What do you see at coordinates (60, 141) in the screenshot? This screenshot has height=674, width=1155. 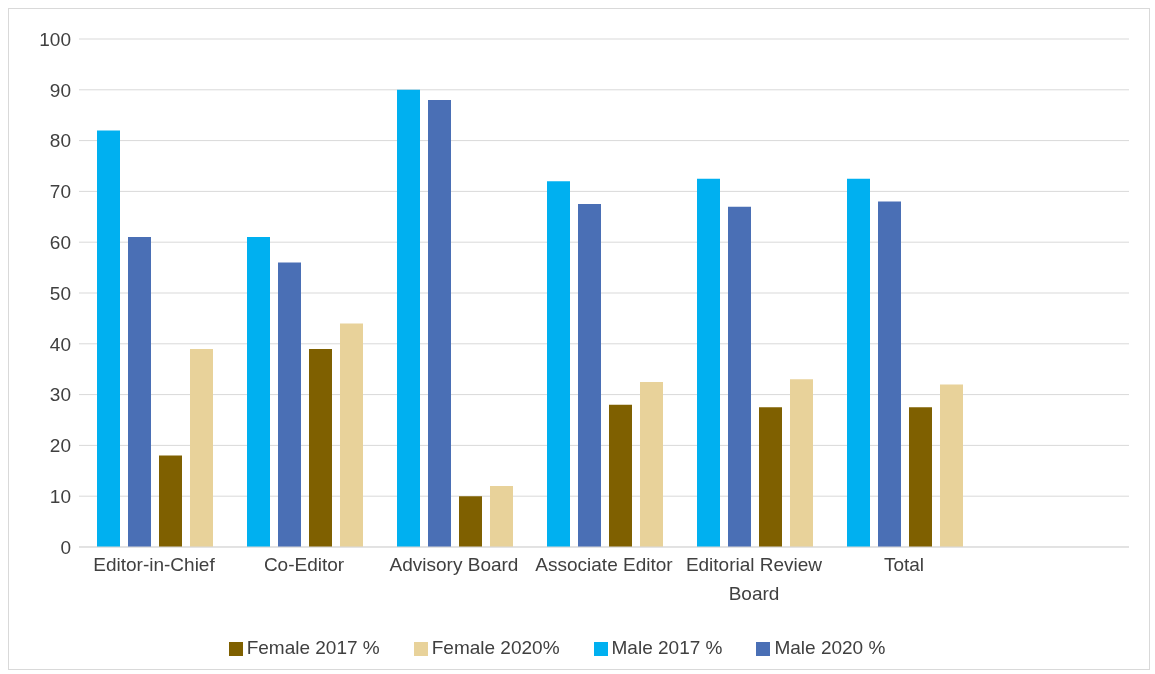 I see `y-tick-label: 80` at bounding box center [60, 141].